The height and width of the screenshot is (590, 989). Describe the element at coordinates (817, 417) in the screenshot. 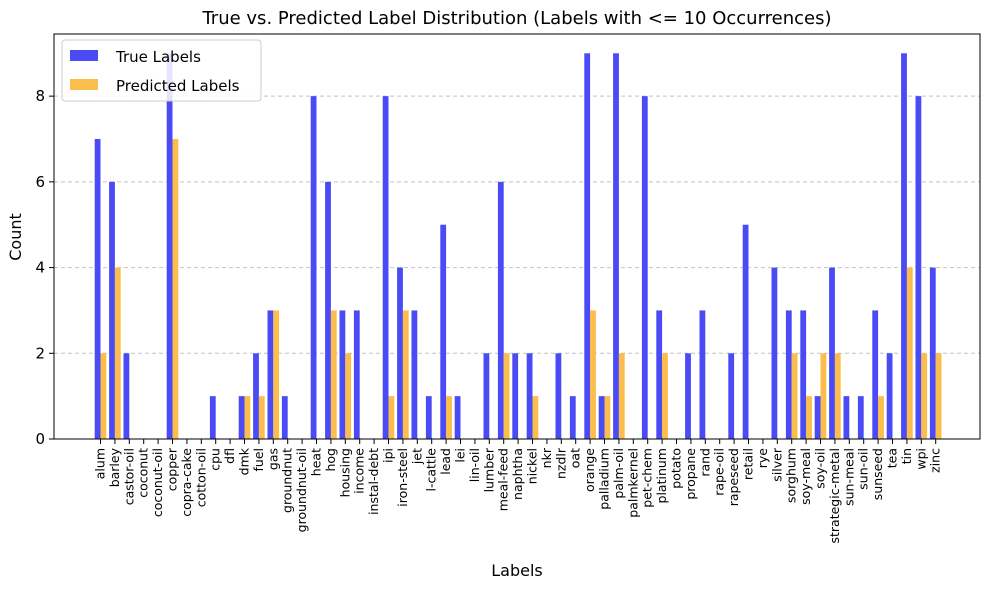

I see `bar-true-soy-oil` at that location.